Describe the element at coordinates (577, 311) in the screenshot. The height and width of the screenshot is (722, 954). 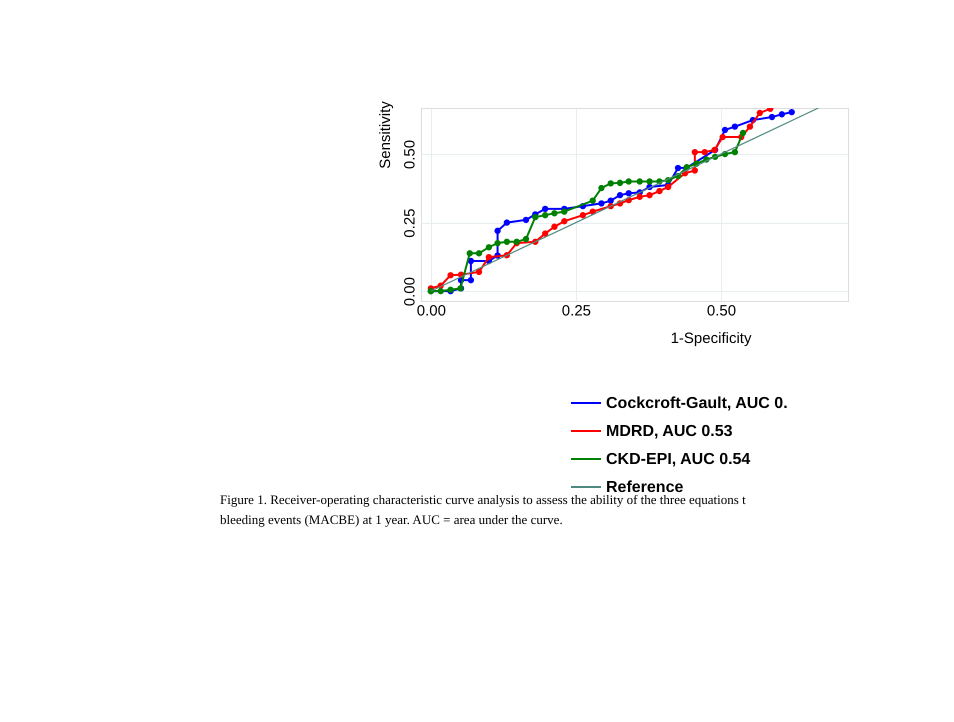
I see `x-tick-label: 0.25` at that location.